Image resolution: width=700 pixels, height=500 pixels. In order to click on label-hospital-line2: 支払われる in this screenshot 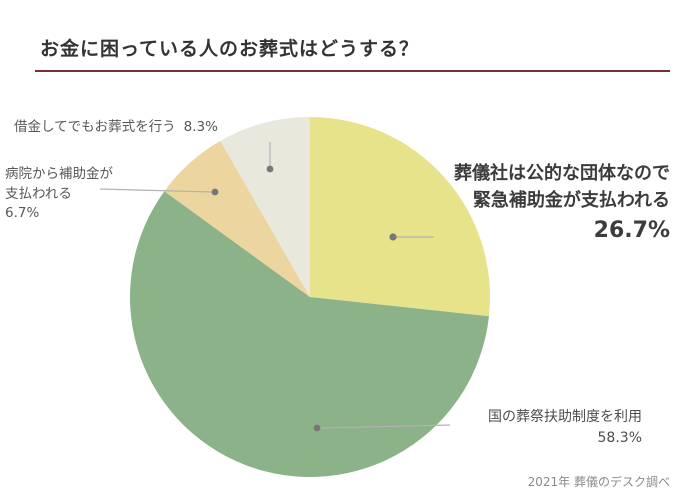, I will do `click(38, 193)`.